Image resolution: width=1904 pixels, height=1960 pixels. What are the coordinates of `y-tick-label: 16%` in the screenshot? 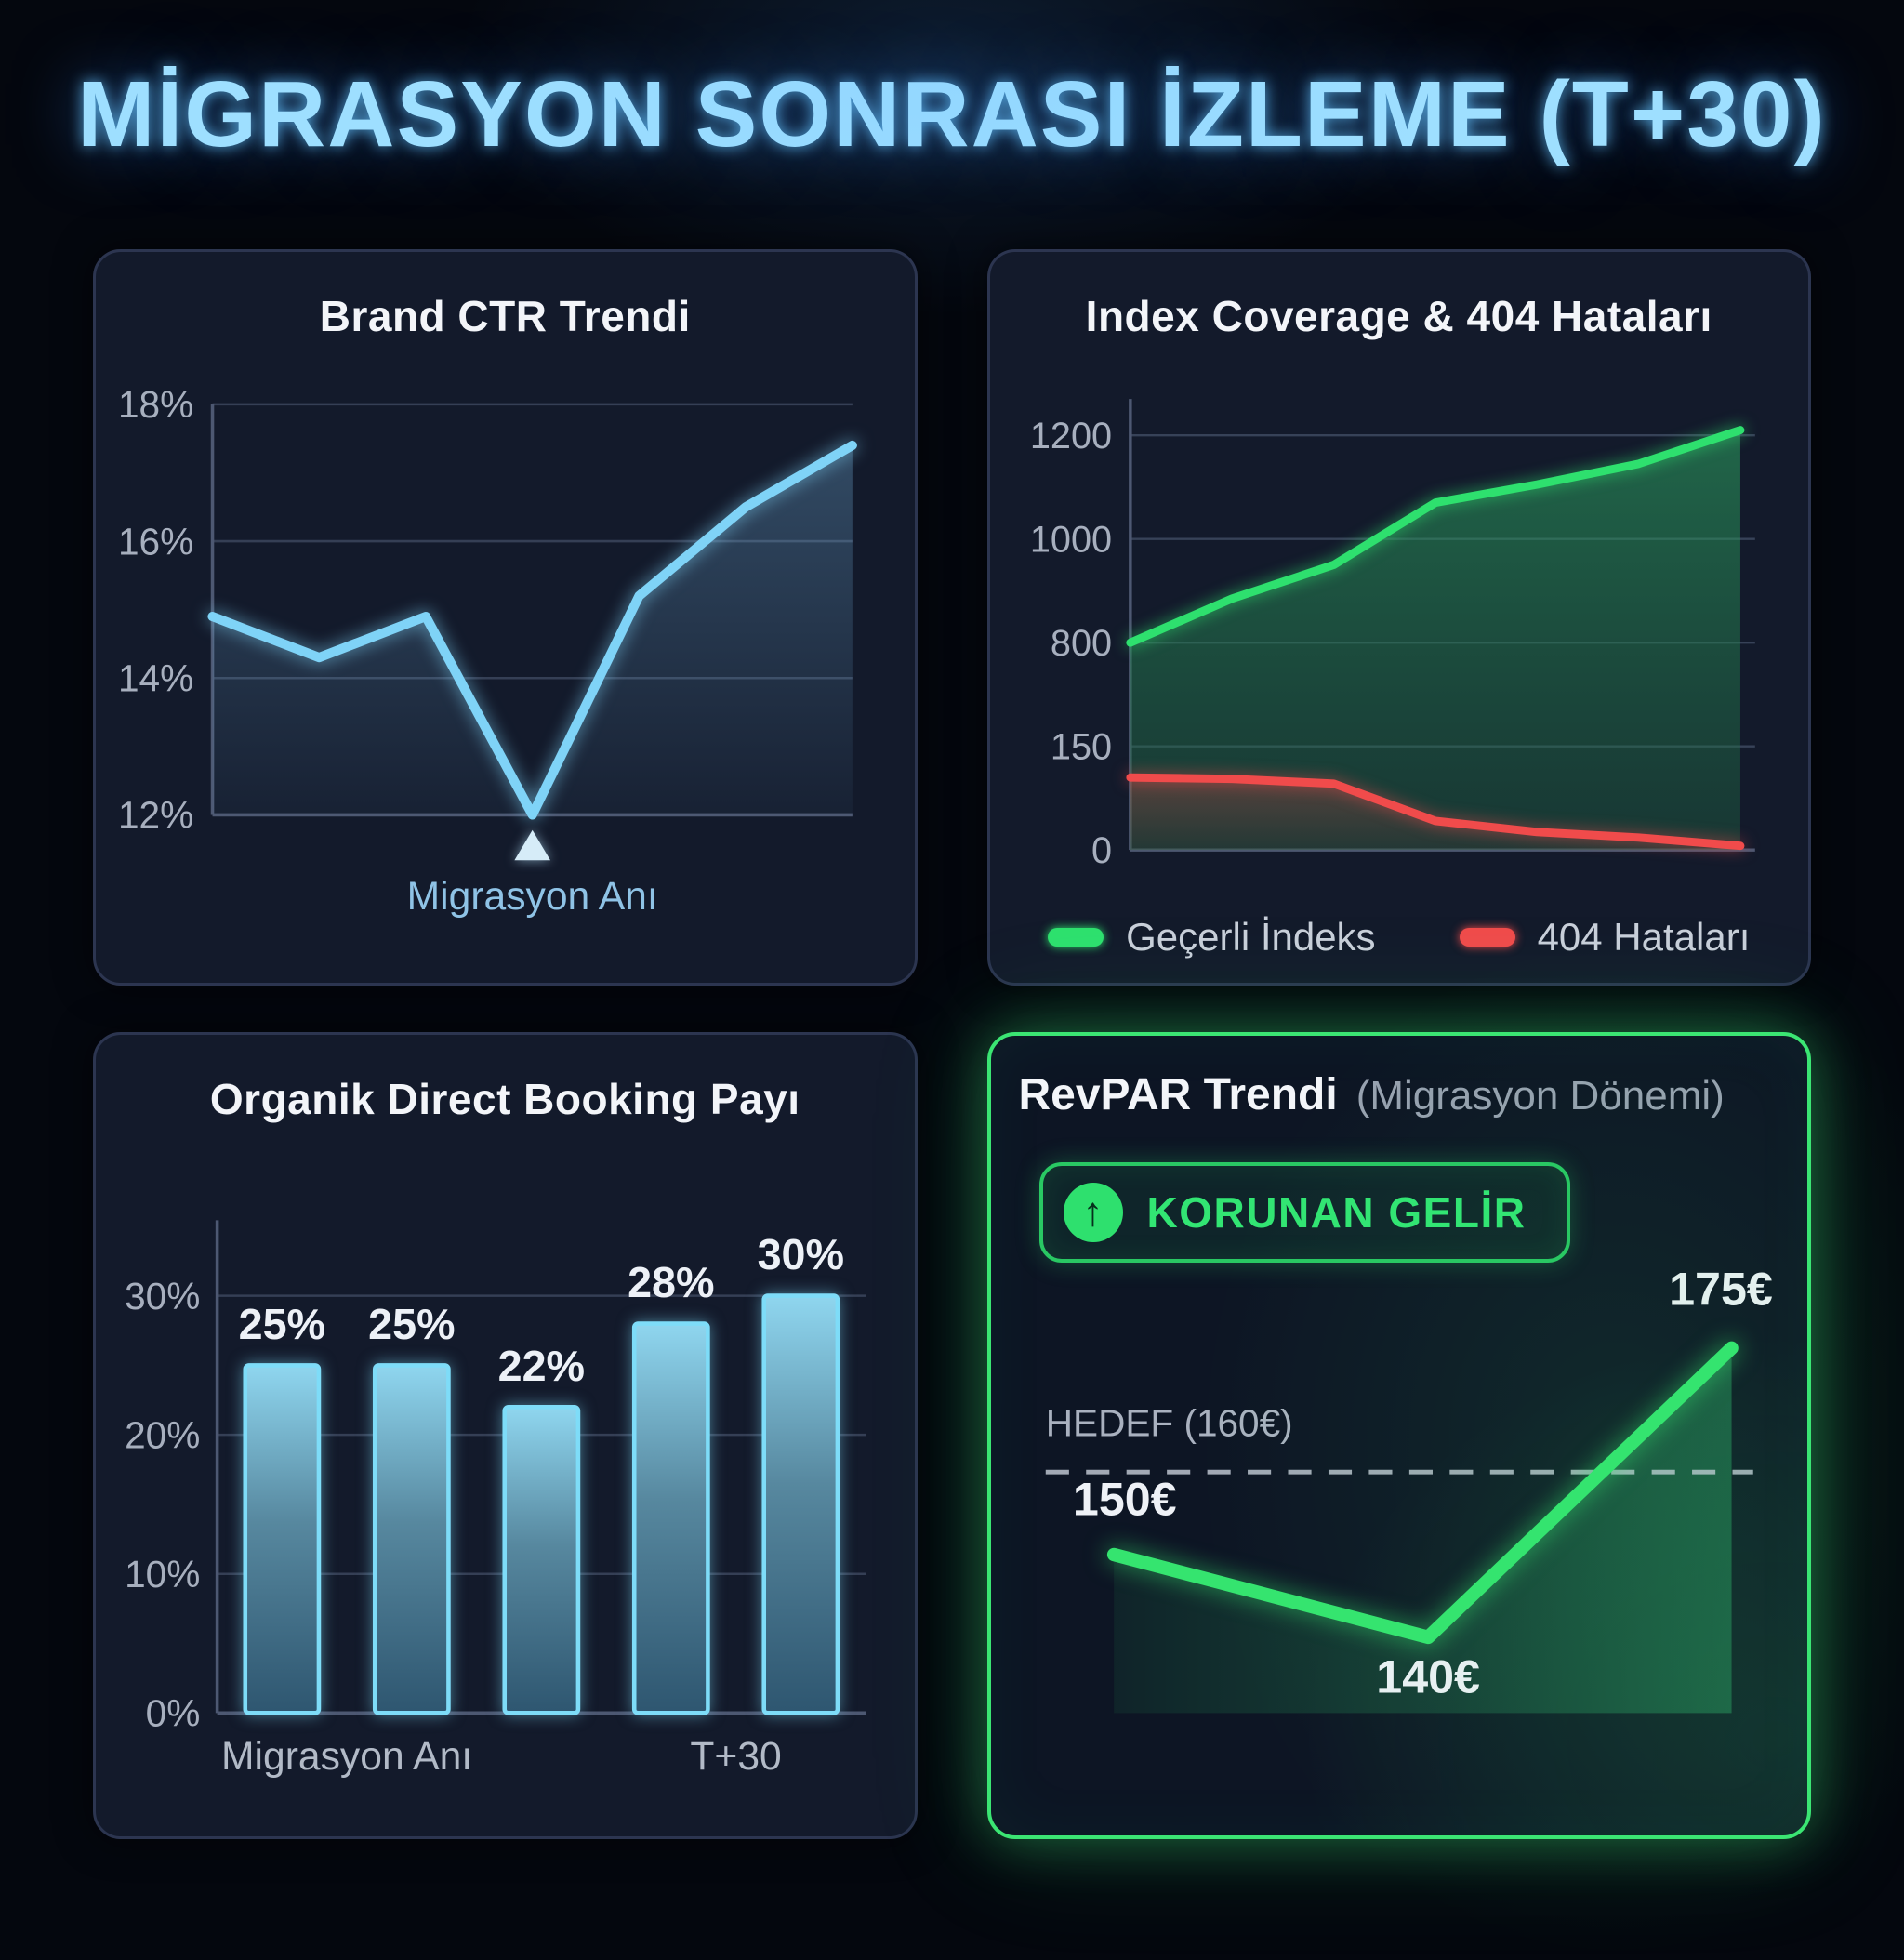 It's located at (155, 542).